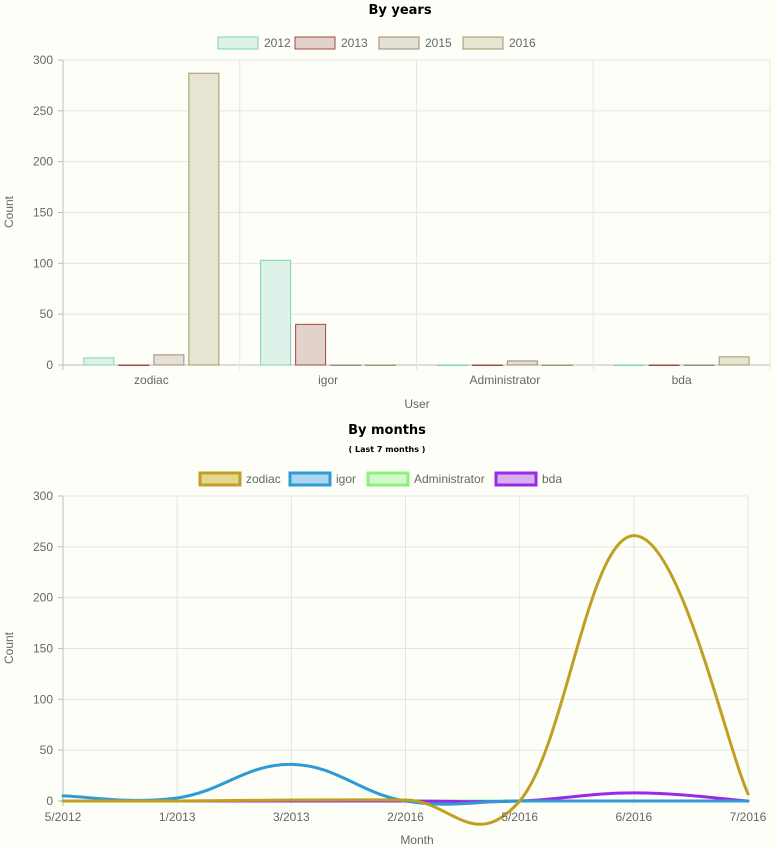 The height and width of the screenshot is (850, 775). I want to click on legend-label: bda, so click(552, 479).